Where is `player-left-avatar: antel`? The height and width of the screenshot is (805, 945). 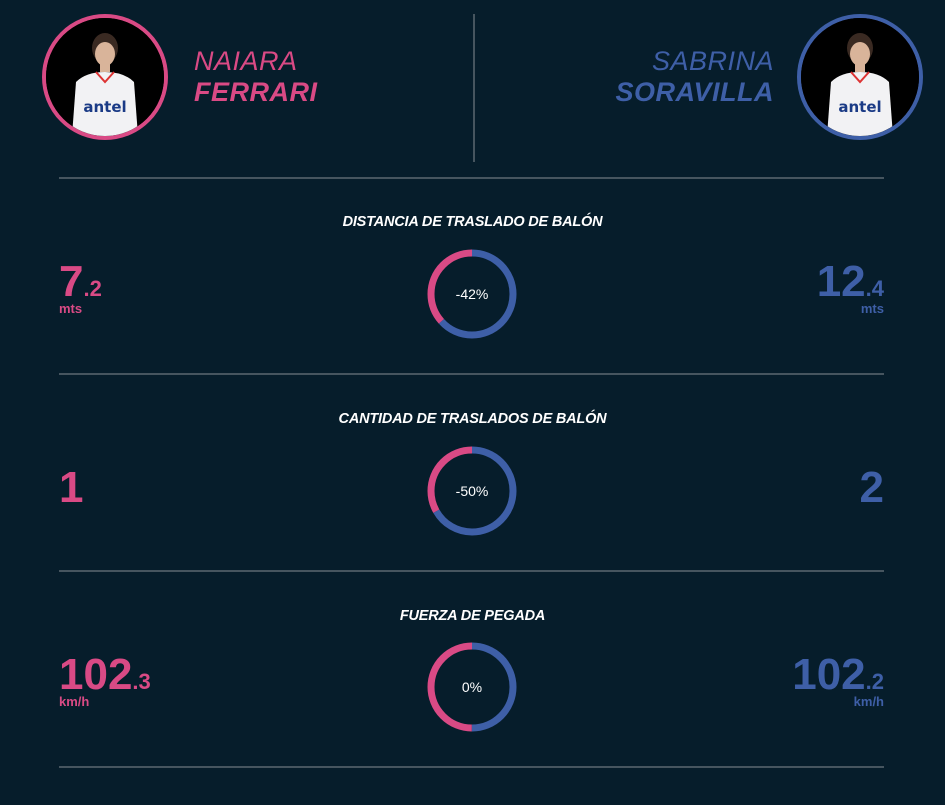
player-left-avatar: antel is located at coordinates (105, 77).